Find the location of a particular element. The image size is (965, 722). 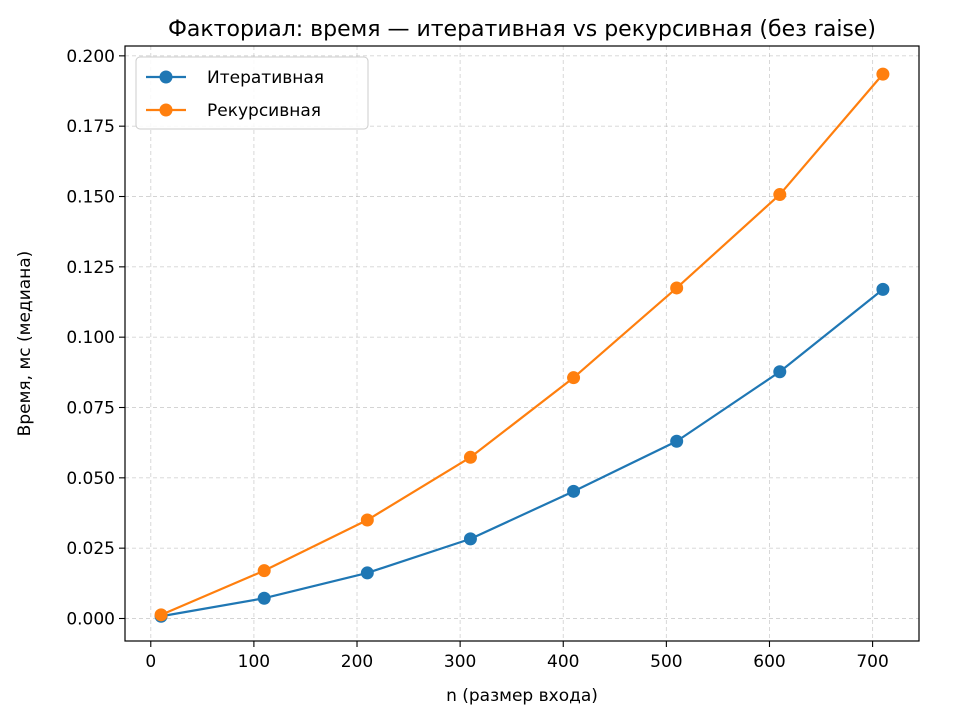

y-tick-label: 0.175 is located at coordinates (90, 127).